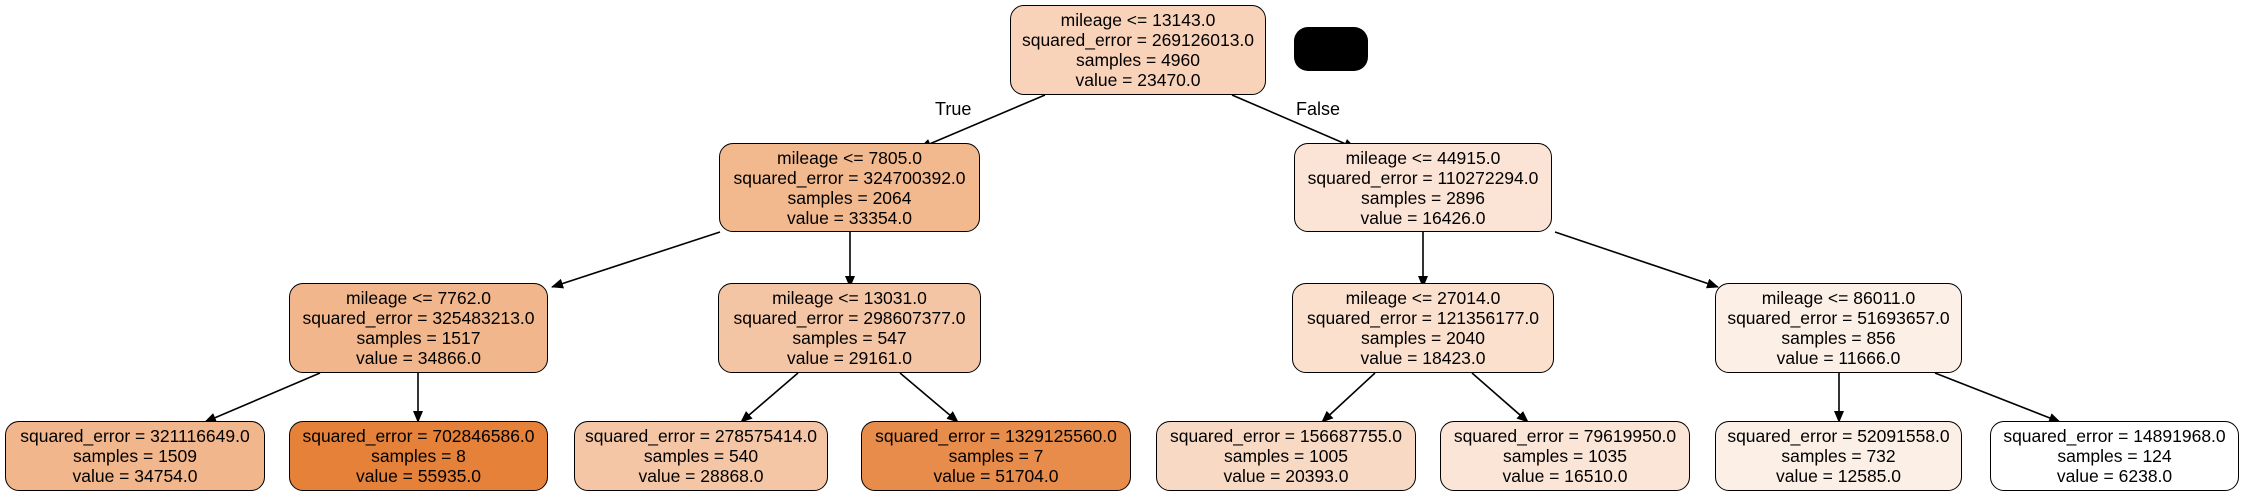 The height and width of the screenshot is (497, 2245). Describe the element at coordinates (418, 318) in the screenshot. I see `node-text-line: squared_error = 325483213.0` at that location.